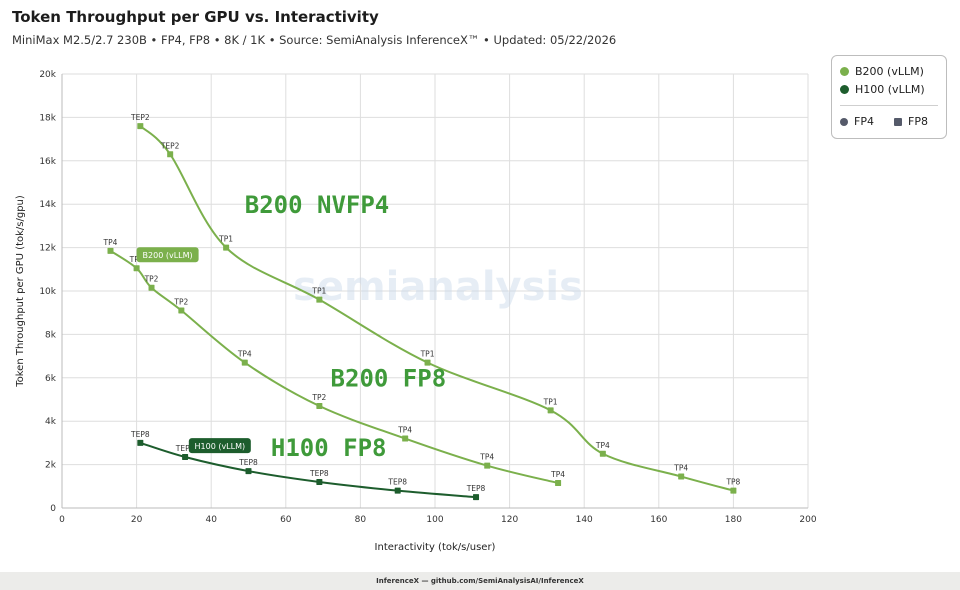 Image resolution: width=960 pixels, height=590 pixels. Describe the element at coordinates (47, 162) in the screenshot. I see `y-tick-label: 16k` at that location.